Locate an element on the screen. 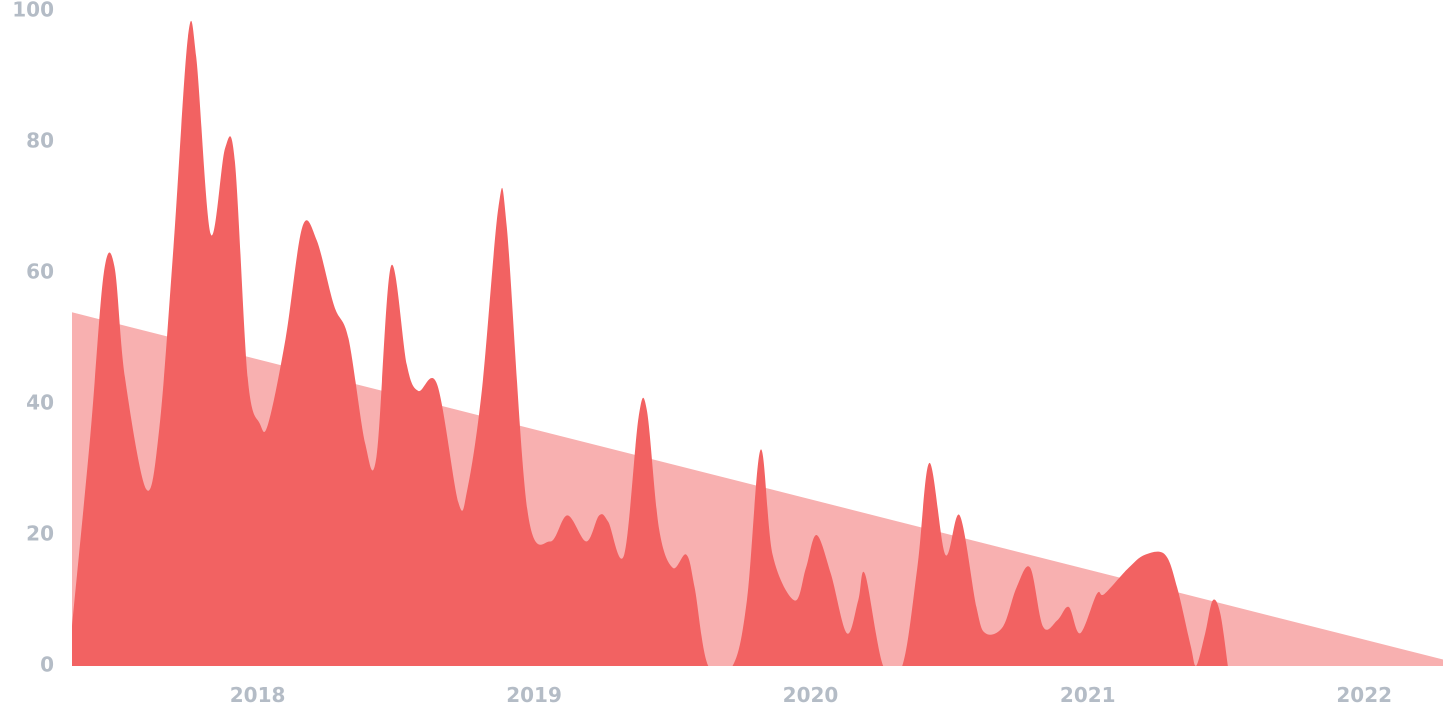  y-tick-label: 60 is located at coordinates (40, 272).